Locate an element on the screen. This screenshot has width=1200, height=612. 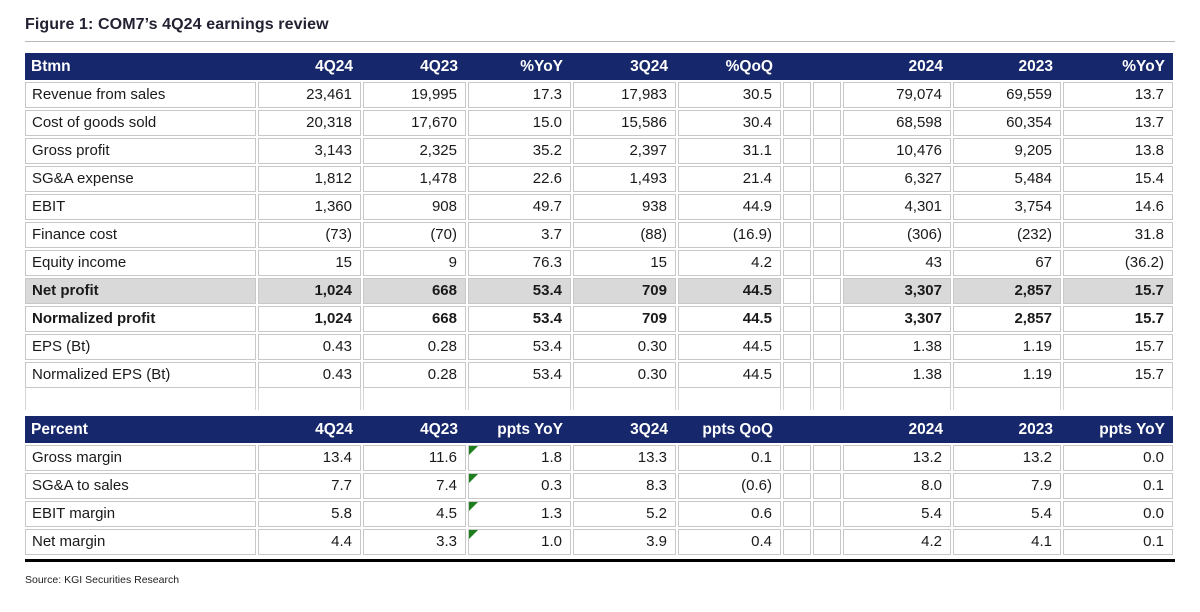
column-header-yoy-annual: %YoY is located at coordinates (1143, 66).